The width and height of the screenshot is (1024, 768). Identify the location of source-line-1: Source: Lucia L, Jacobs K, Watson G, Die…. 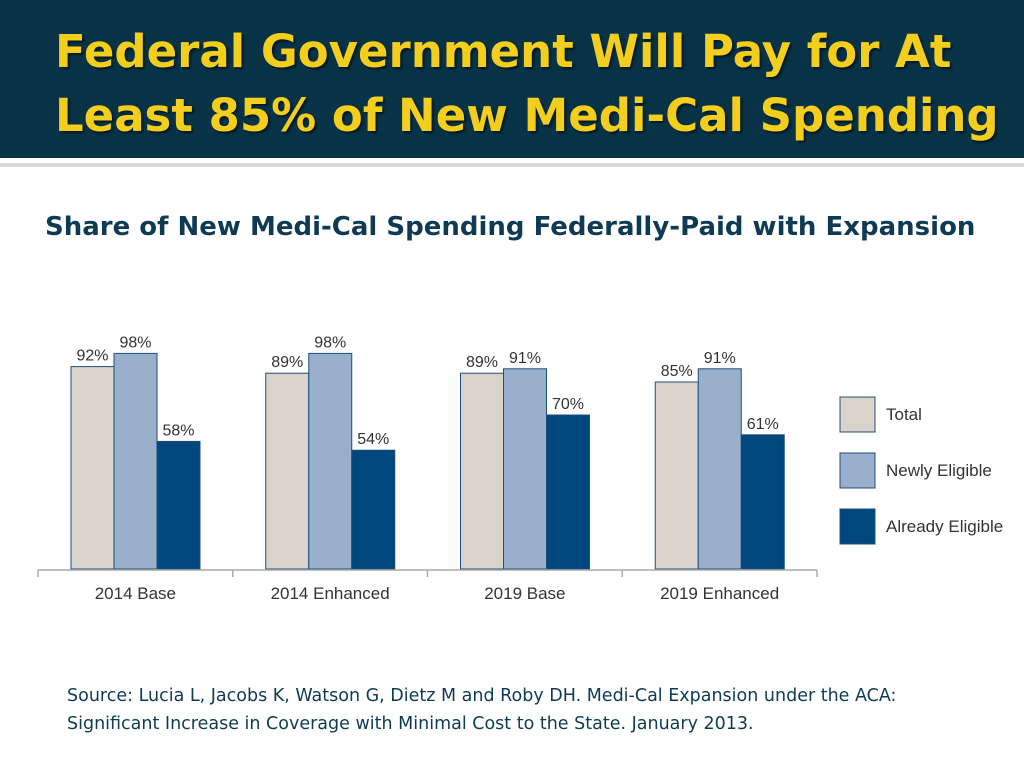
(482, 696).